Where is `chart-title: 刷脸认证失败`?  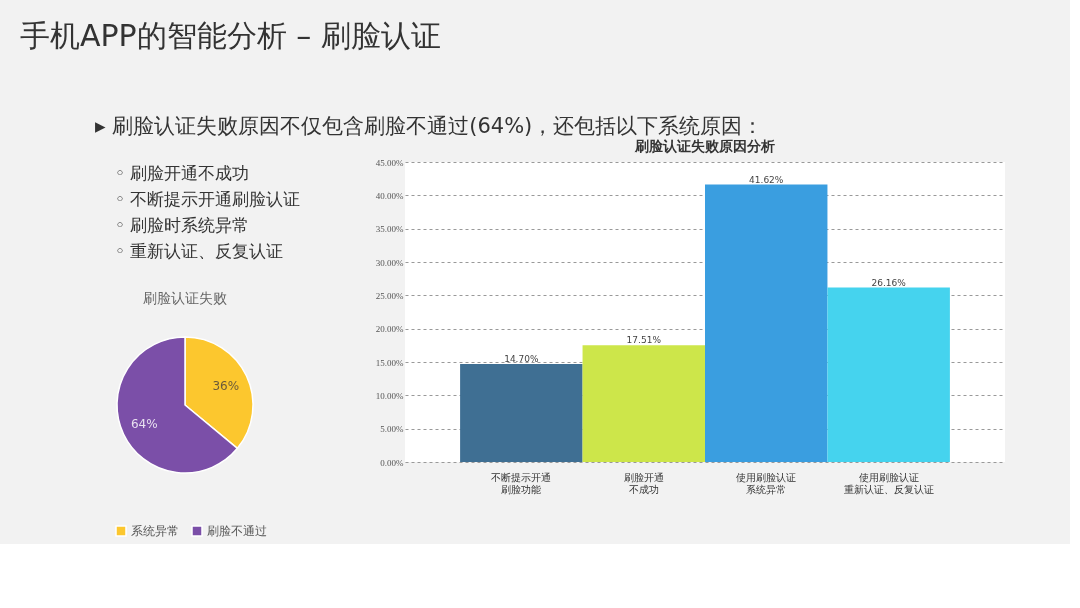
chart-title: 刷脸认证失败 is located at coordinates (185, 298).